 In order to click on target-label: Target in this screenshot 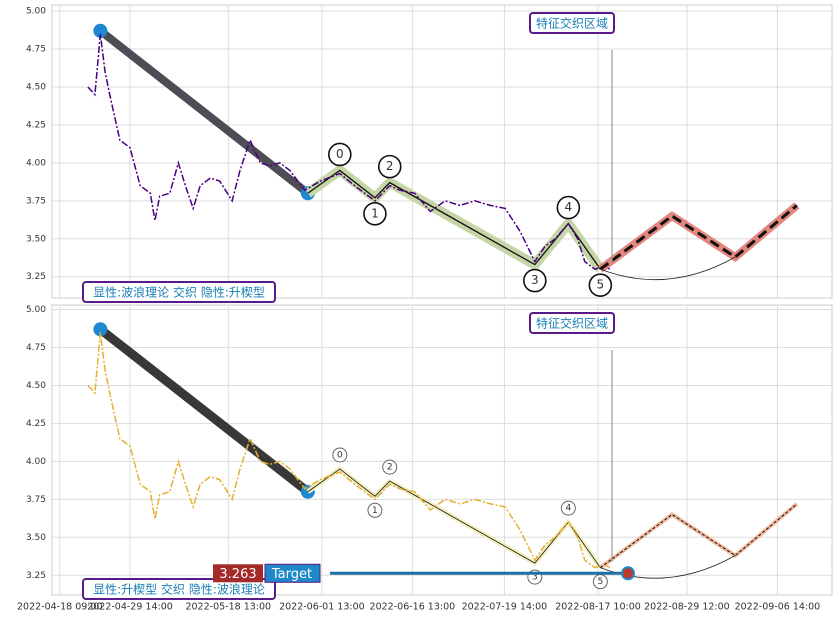, I will do `click(291, 574)`.